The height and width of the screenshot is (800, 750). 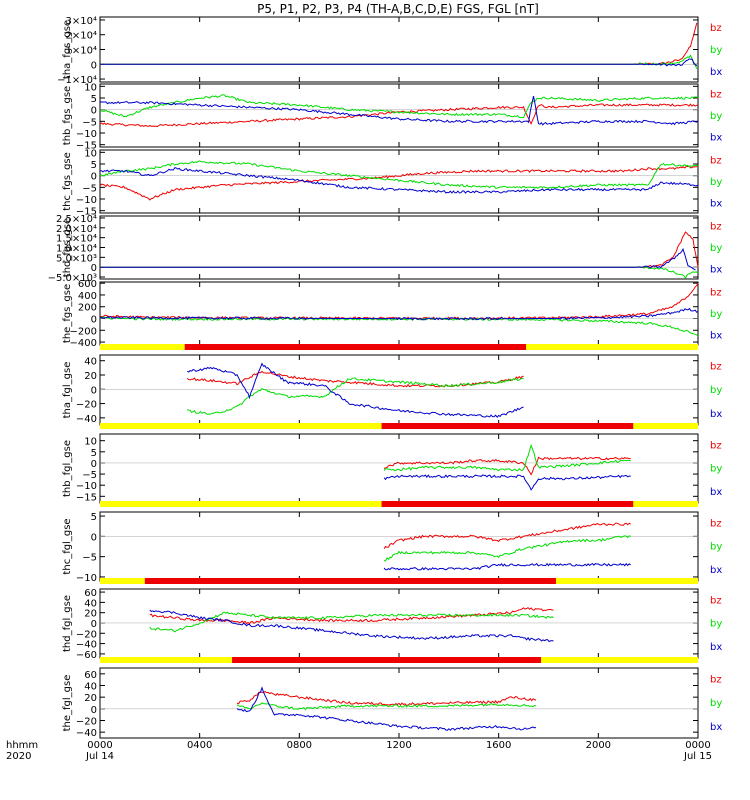 I want to click on y-tick-label: 1.5×10⁴, so click(x=76, y=239).